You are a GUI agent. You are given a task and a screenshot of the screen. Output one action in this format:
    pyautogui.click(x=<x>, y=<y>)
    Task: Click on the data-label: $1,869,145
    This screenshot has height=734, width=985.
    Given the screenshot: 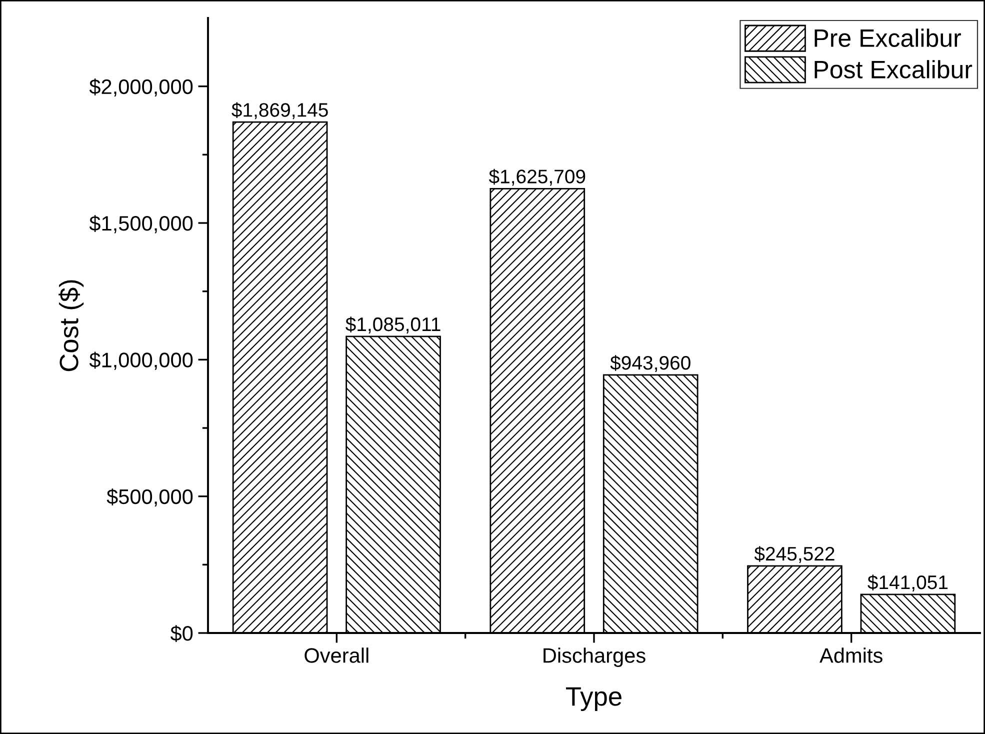 What is the action you would take?
    pyautogui.click(x=280, y=111)
    